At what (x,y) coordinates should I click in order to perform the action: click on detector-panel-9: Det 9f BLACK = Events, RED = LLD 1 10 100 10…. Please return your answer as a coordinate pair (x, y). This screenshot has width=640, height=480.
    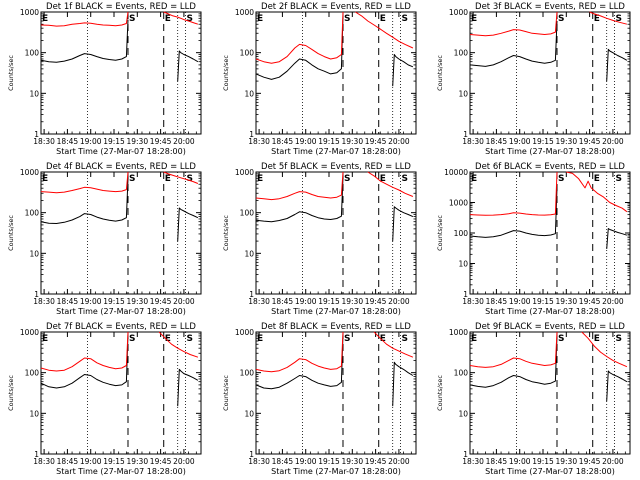
    Looking at the image, I should click on (533, 399).